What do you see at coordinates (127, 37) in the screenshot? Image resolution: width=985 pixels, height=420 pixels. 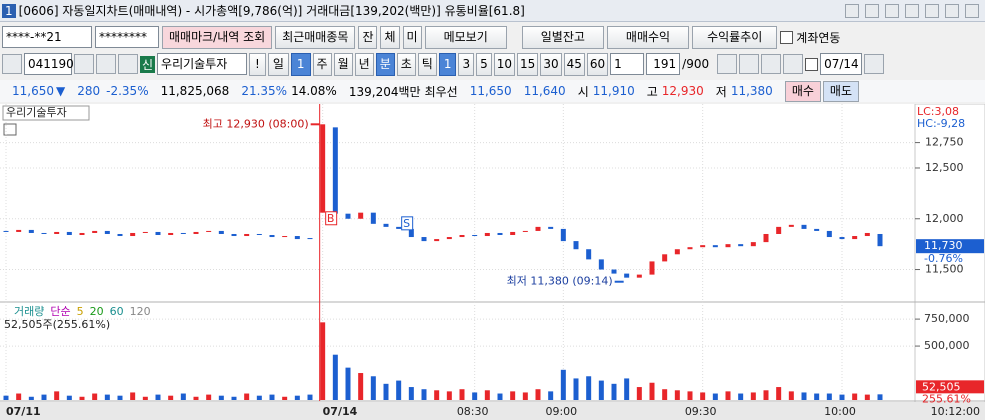 I see `password-input: ********` at bounding box center [127, 37].